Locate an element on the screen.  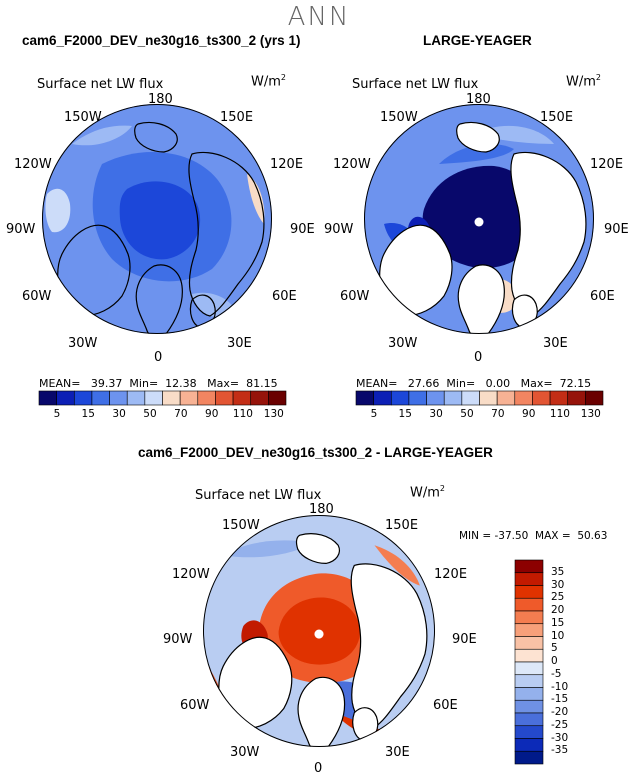
diff-colorbar is located at coordinates (529, 662).